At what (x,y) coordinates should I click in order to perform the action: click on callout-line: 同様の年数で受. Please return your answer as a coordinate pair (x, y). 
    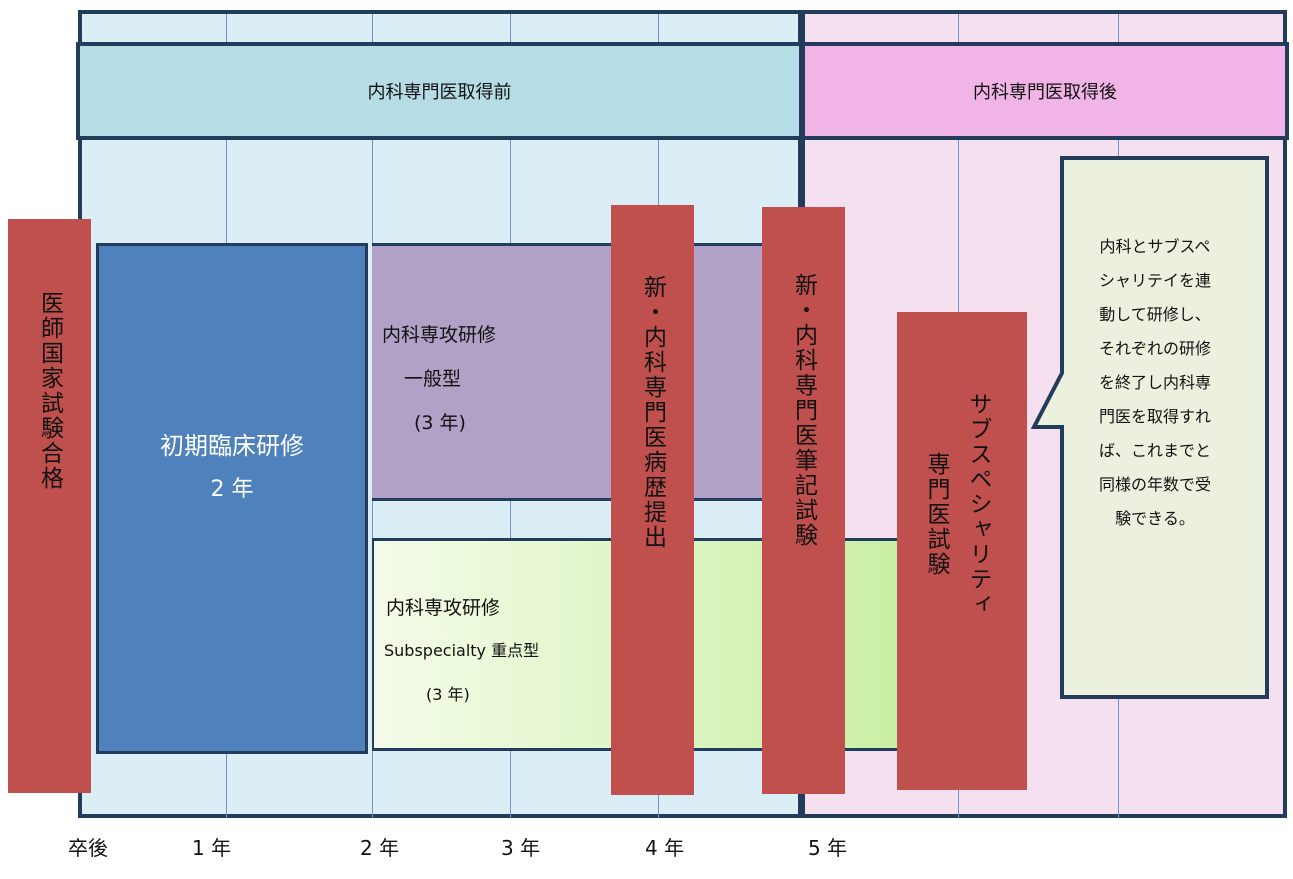
    Looking at the image, I should click on (1154, 484).